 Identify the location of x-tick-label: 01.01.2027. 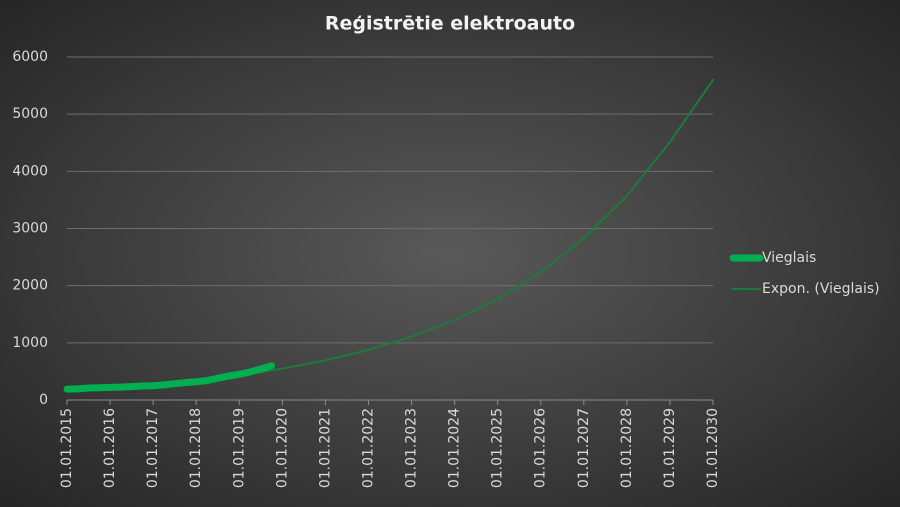
(584, 448).